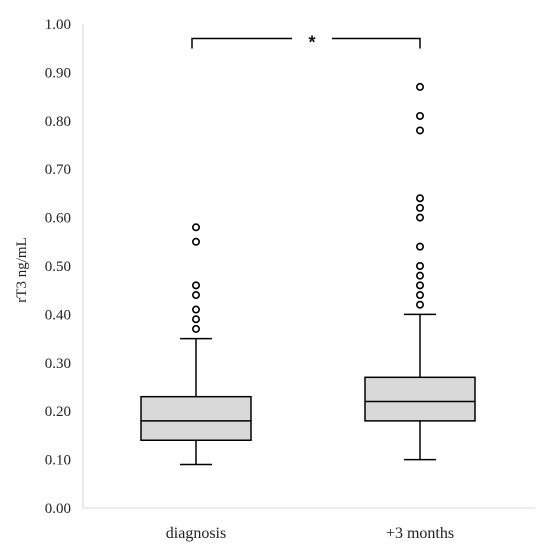  What do you see at coordinates (310, 533) in the screenshot?
I see `category-labels: diagnosis +3 months` at bounding box center [310, 533].